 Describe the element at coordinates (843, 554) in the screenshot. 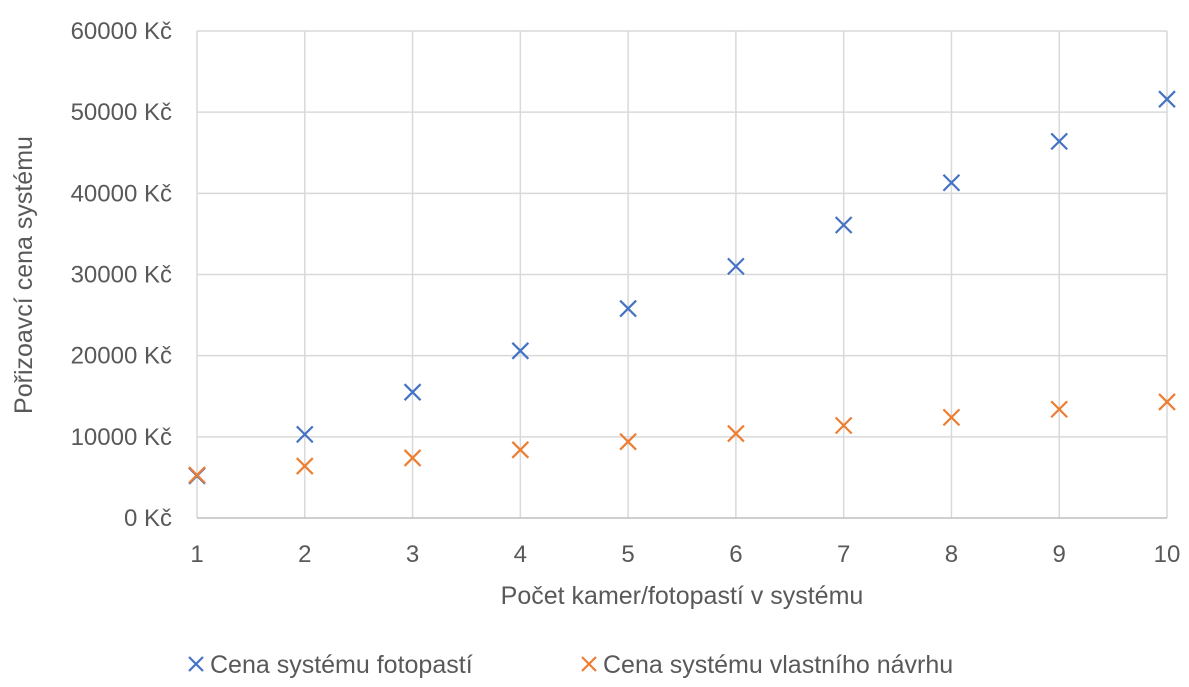

I see `x-tick-label: 7` at that location.